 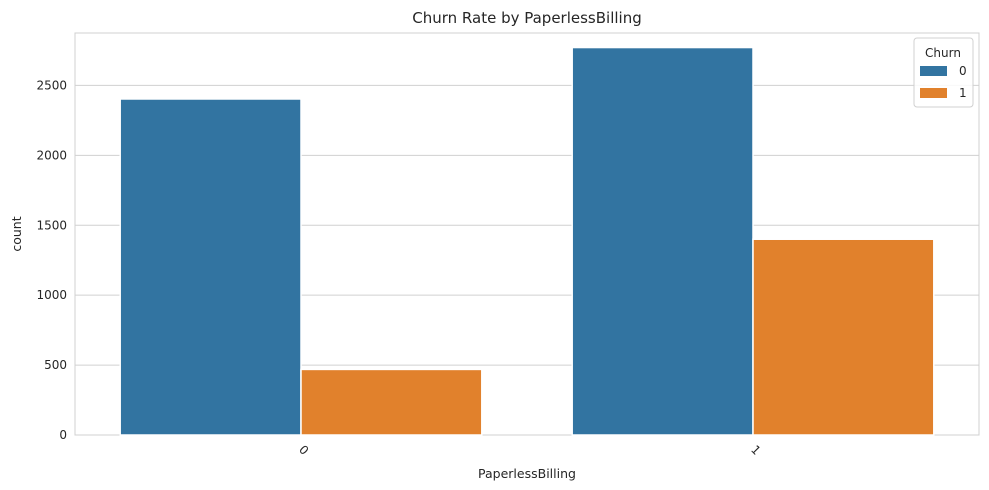 I want to click on y-tick-label: 2000, so click(x=51, y=155).